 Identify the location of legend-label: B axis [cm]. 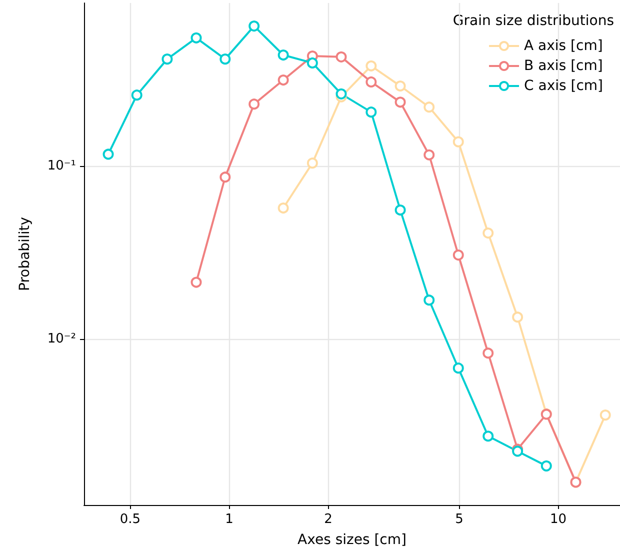
(563, 66).